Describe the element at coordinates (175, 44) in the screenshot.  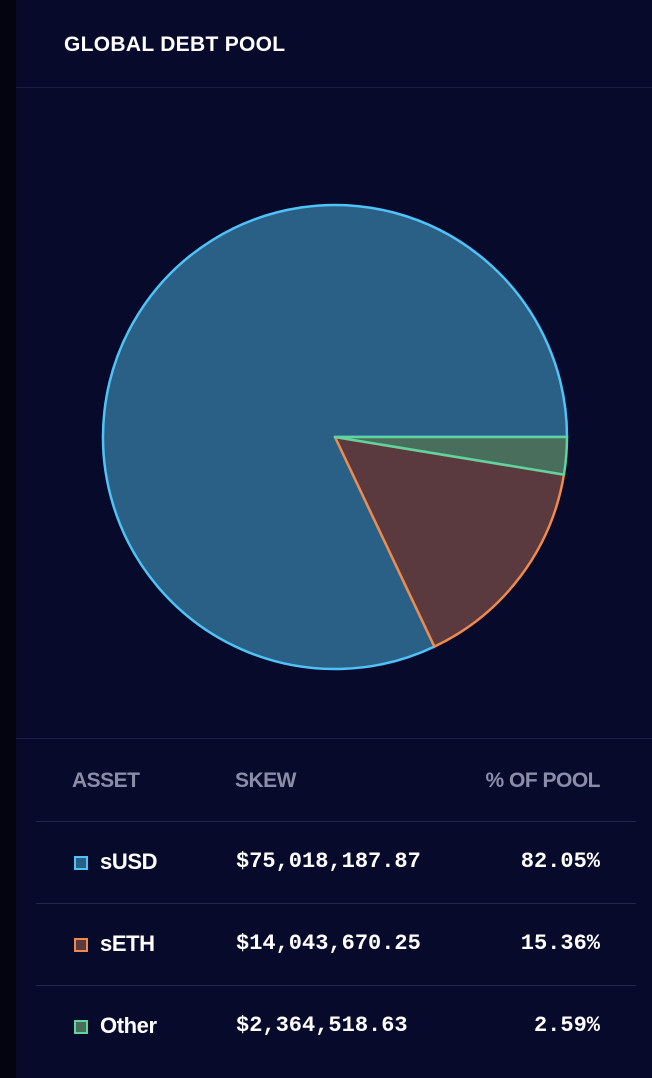
I see `panel-title: GLOBAL DEBT POOL` at that location.